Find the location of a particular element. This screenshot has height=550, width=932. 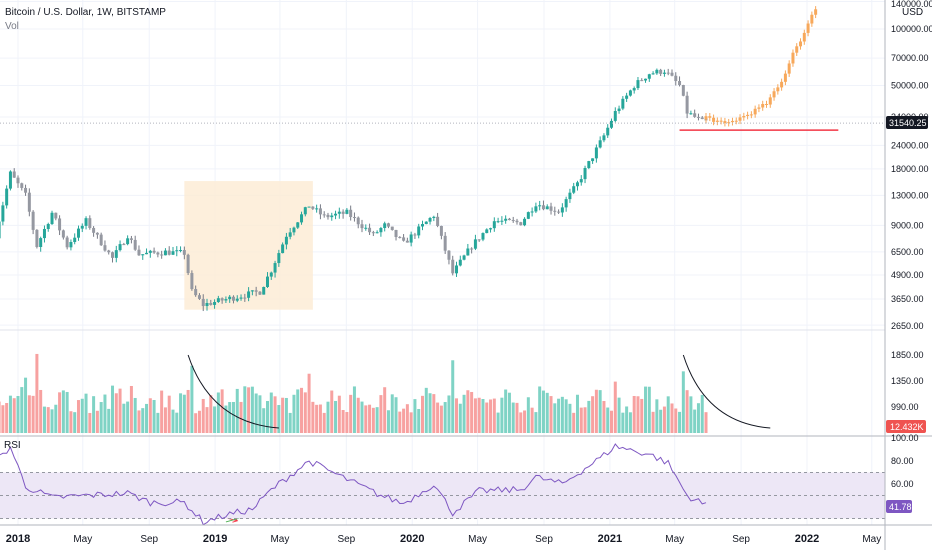

rsi-legend-label: RSI is located at coordinates (12, 445).